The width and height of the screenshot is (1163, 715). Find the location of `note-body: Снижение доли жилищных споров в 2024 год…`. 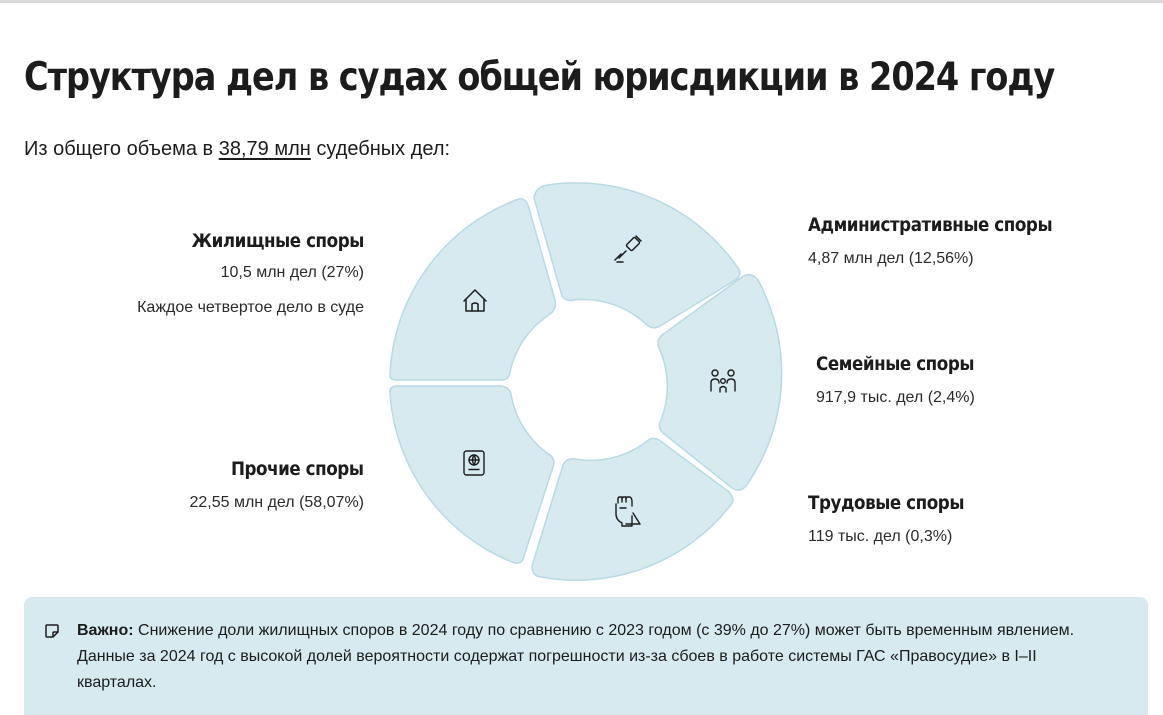

note-body: Снижение доли жилищных споров в 2024 год… is located at coordinates (576, 656).